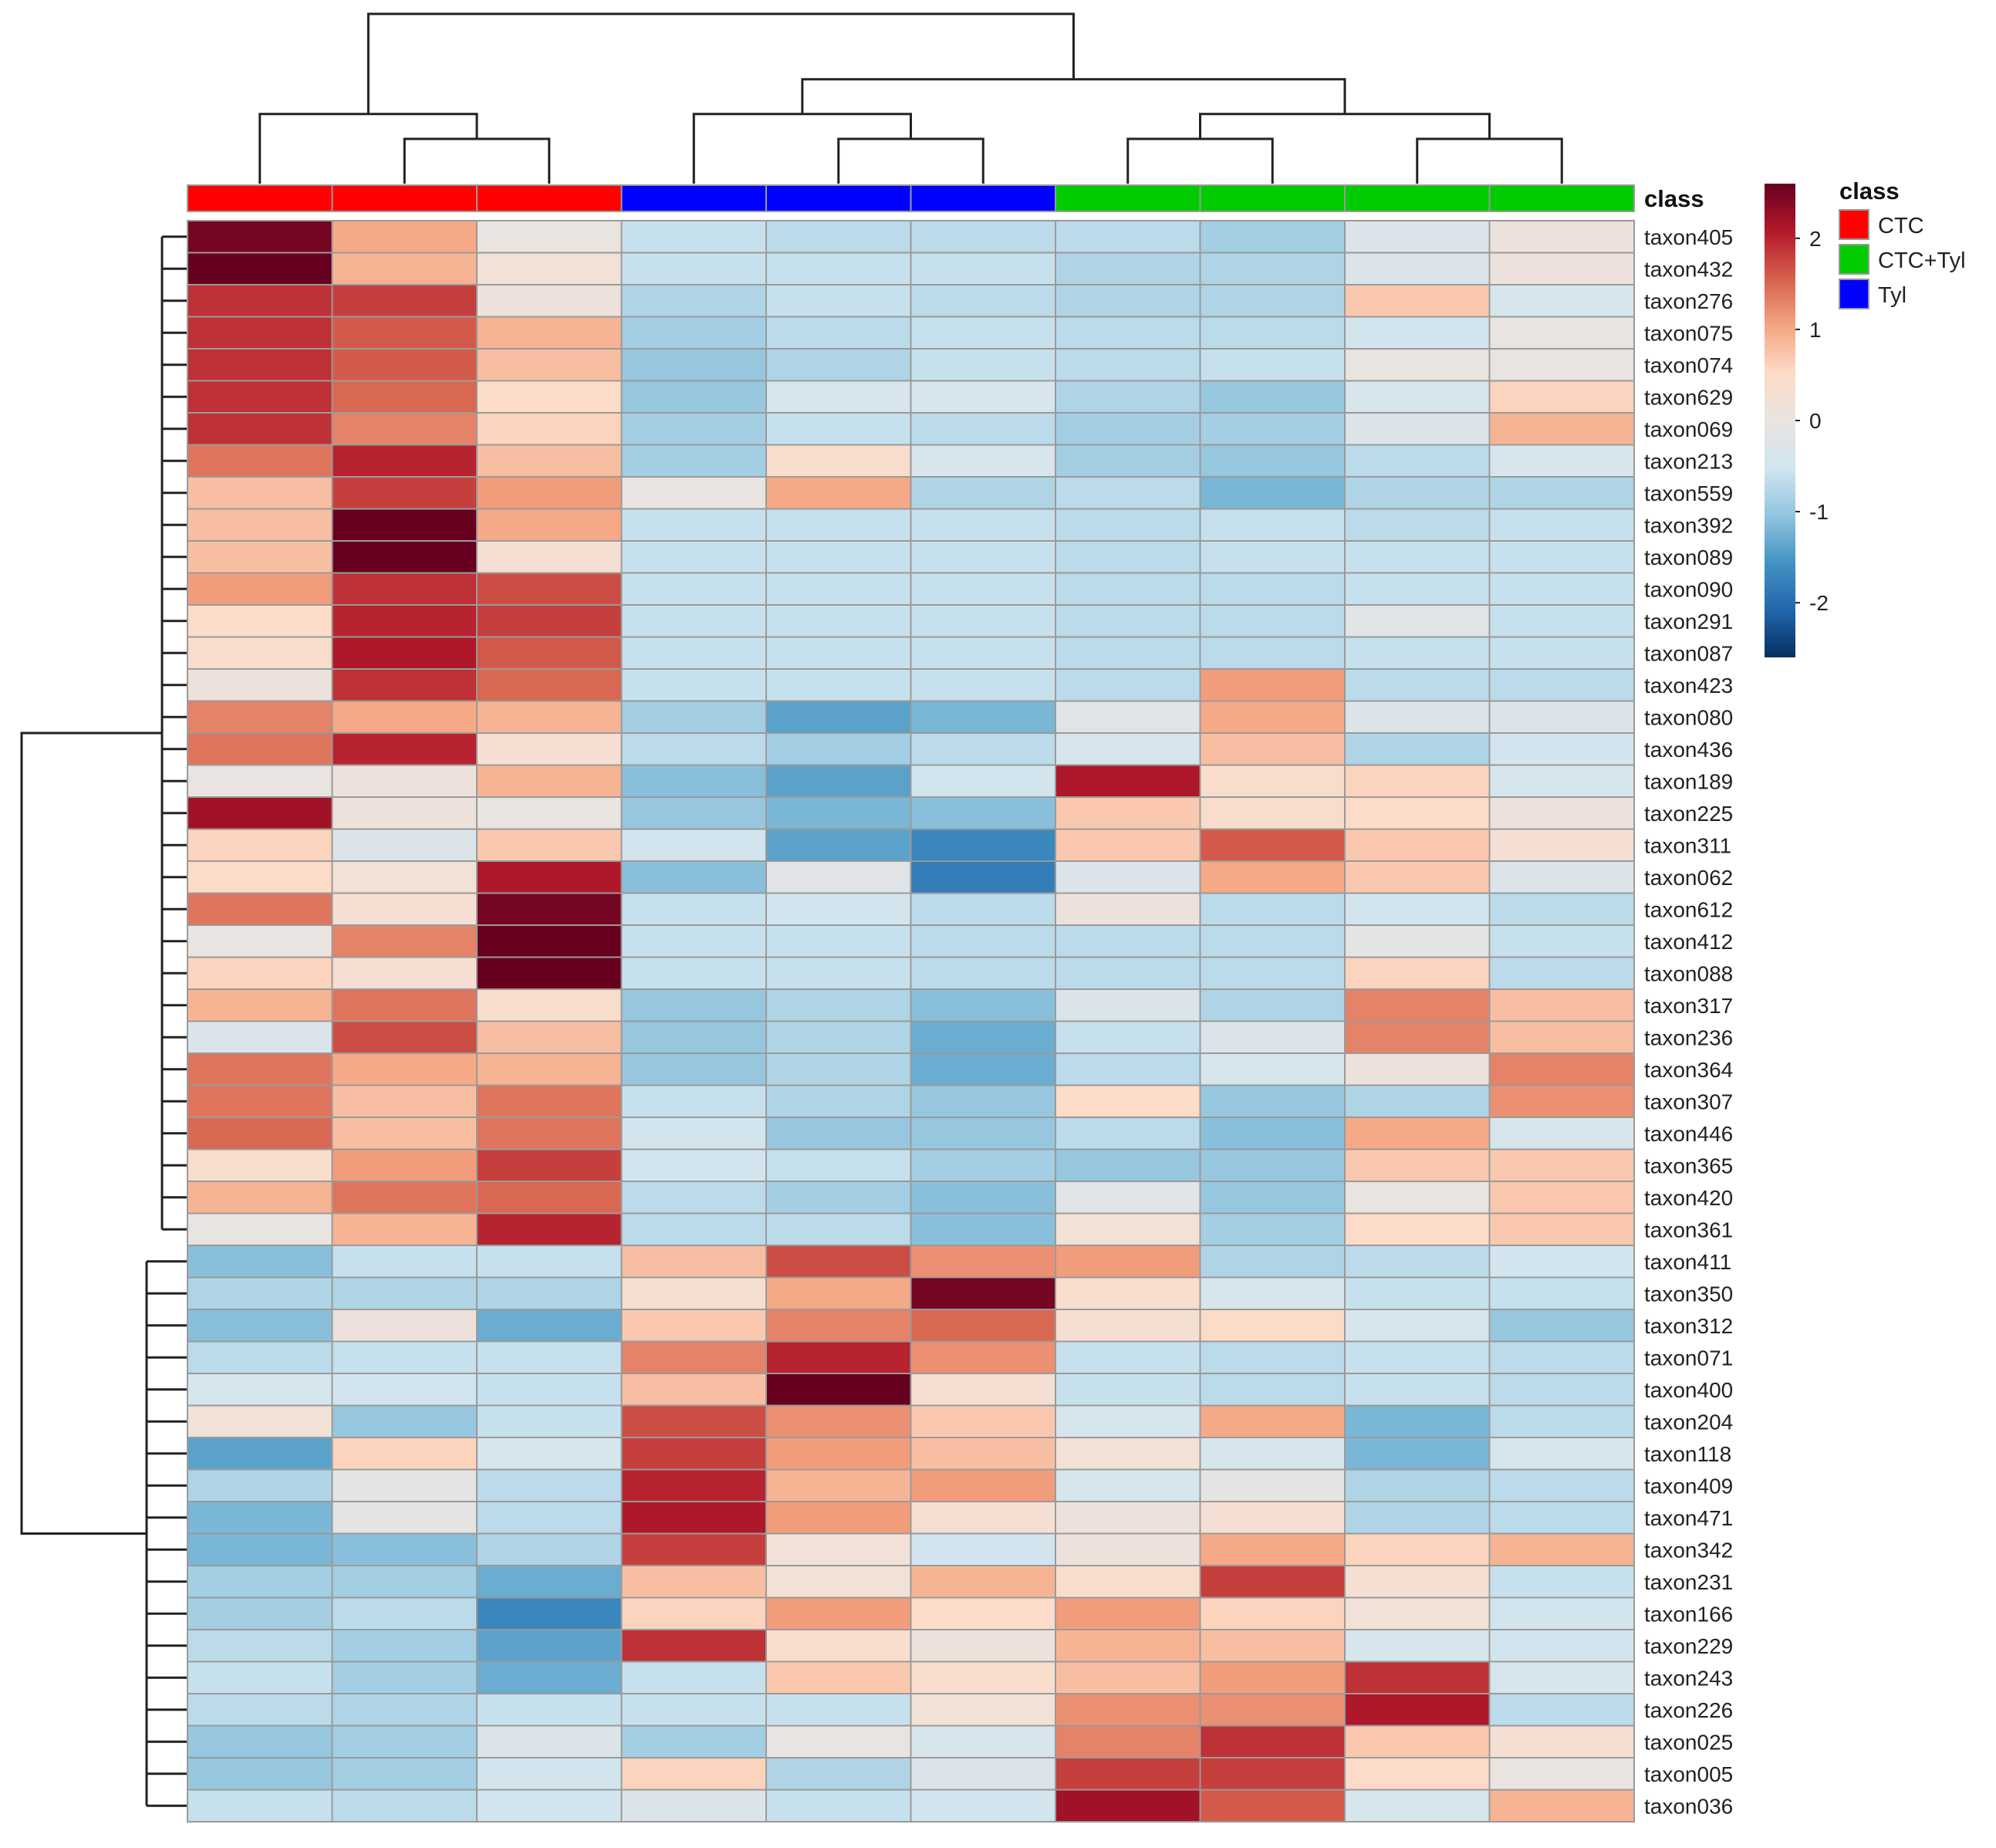  Describe the element at coordinates (1815, 239) in the screenshot. I see `color-scale-tick-label: 2` at that location.